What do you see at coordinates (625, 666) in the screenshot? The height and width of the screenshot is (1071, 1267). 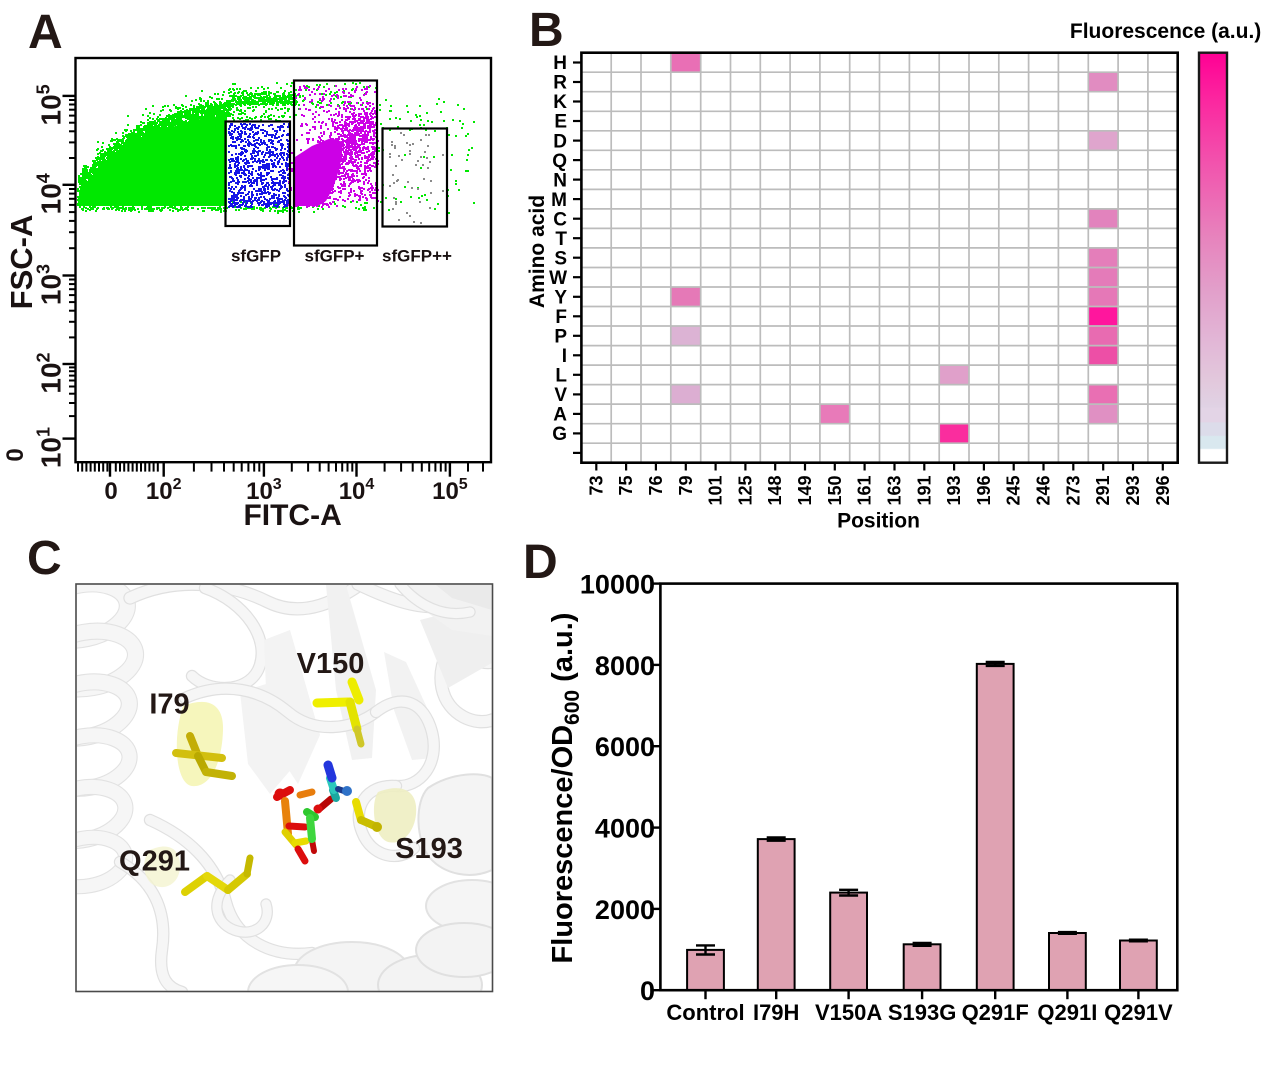 I see `svg-text: 8000` at bounding box center [625, 666].